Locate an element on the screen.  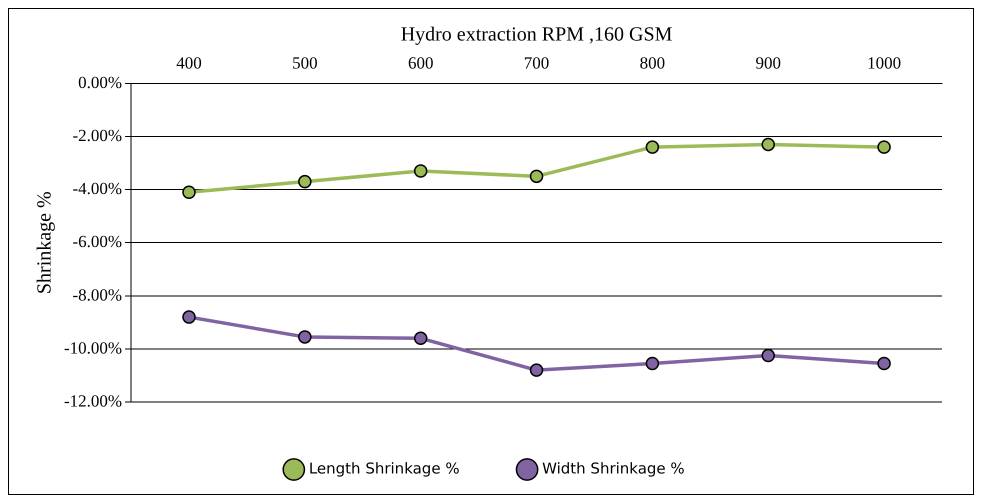
y-axis-title: Shrinkage % is located at coordinates (44, 242).